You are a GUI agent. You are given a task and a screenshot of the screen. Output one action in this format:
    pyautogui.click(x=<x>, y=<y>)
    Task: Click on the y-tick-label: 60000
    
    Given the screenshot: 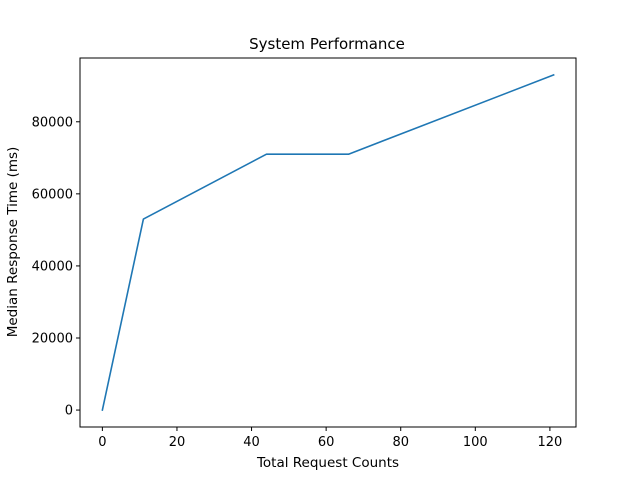 What is the action you would take?
    pyautogui.click(x=52, y=194)
    